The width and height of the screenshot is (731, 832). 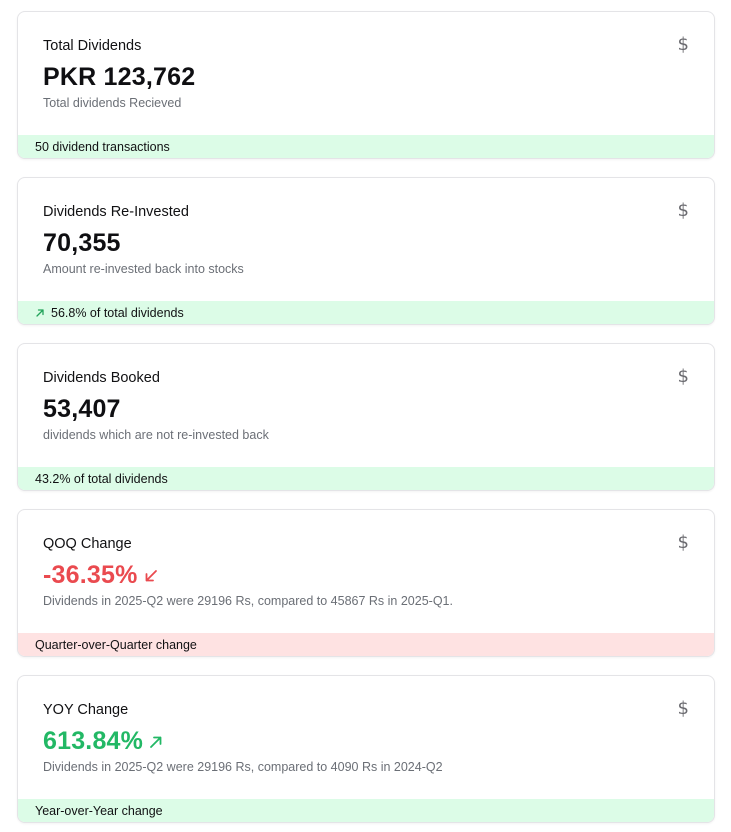 What do you see at coordinates (117, 312) in the screenshot?
I see `footer-text: 56.8% of total dividends` at bounding box center [117, 312].